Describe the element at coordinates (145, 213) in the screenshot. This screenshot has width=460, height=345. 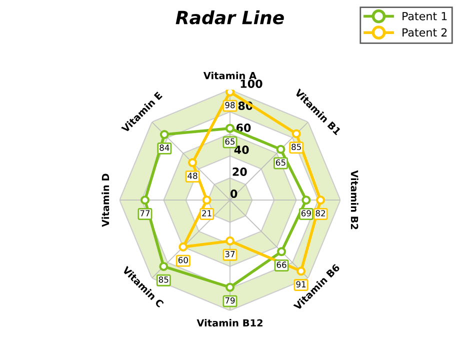
I see `data-label: 77` at that location.